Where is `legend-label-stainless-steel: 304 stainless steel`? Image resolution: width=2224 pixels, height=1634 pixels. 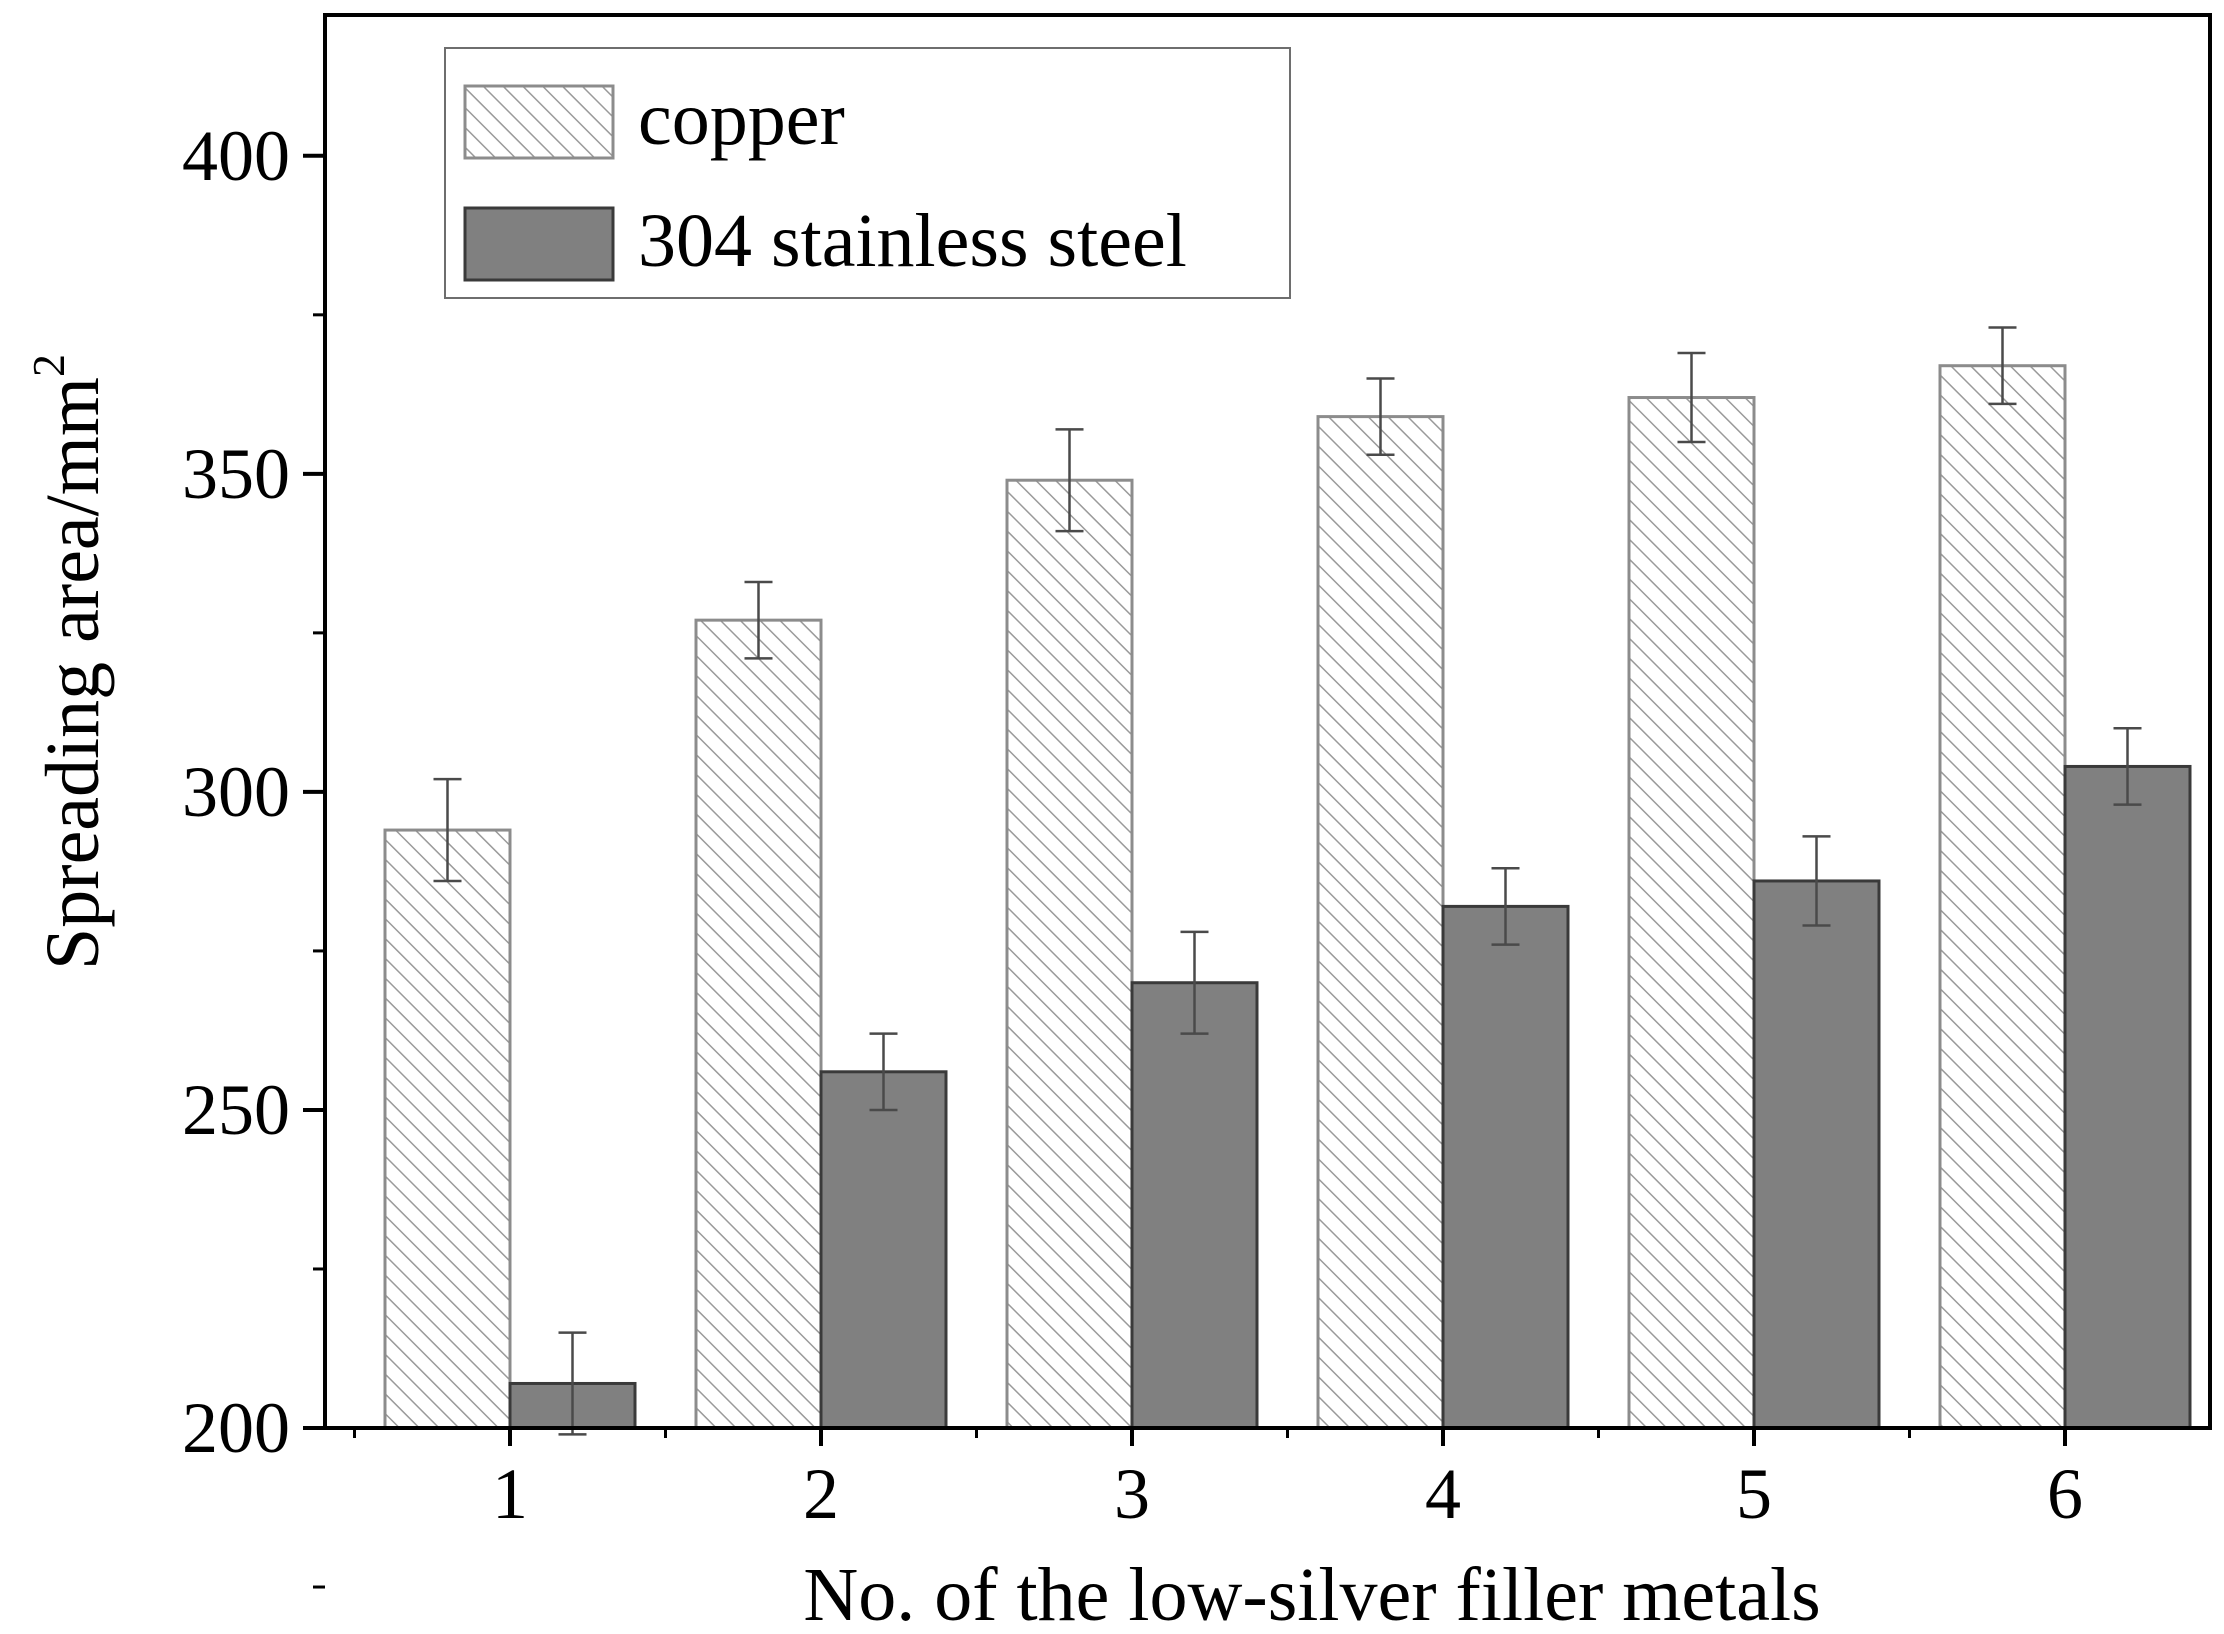
legend-label-stainless-steel: 304 stainless steel is located at coordinates (912, 241).